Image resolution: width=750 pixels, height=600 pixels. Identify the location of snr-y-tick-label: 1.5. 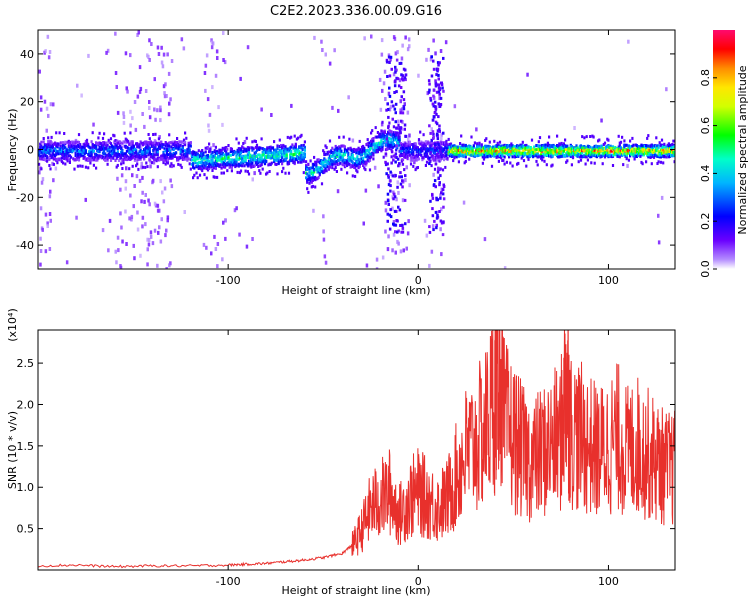
(26, 446).